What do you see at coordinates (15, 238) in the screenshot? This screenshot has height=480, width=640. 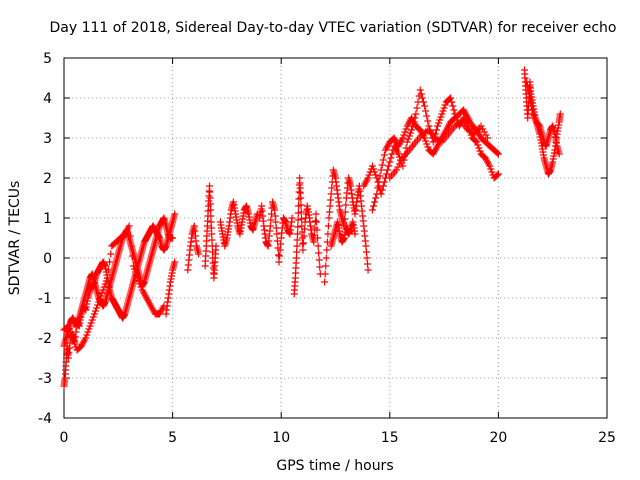 I see `y-axis-label: SDTVAR / TECUs` at bounding box center [15, 238].